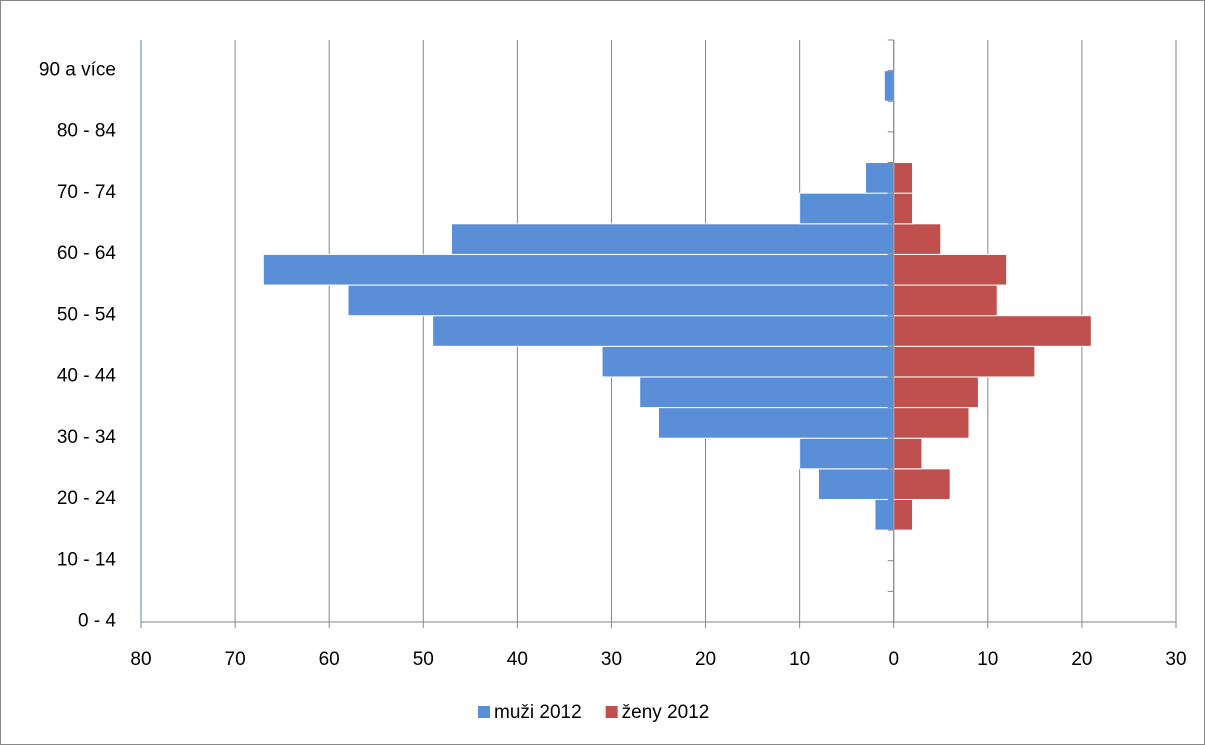 Image resolution: width=1205 pixels, height=745 pixels. Describe the element at coordinates (517, 659) in the screenshot. I see `x-tick-label: 40` at that location.